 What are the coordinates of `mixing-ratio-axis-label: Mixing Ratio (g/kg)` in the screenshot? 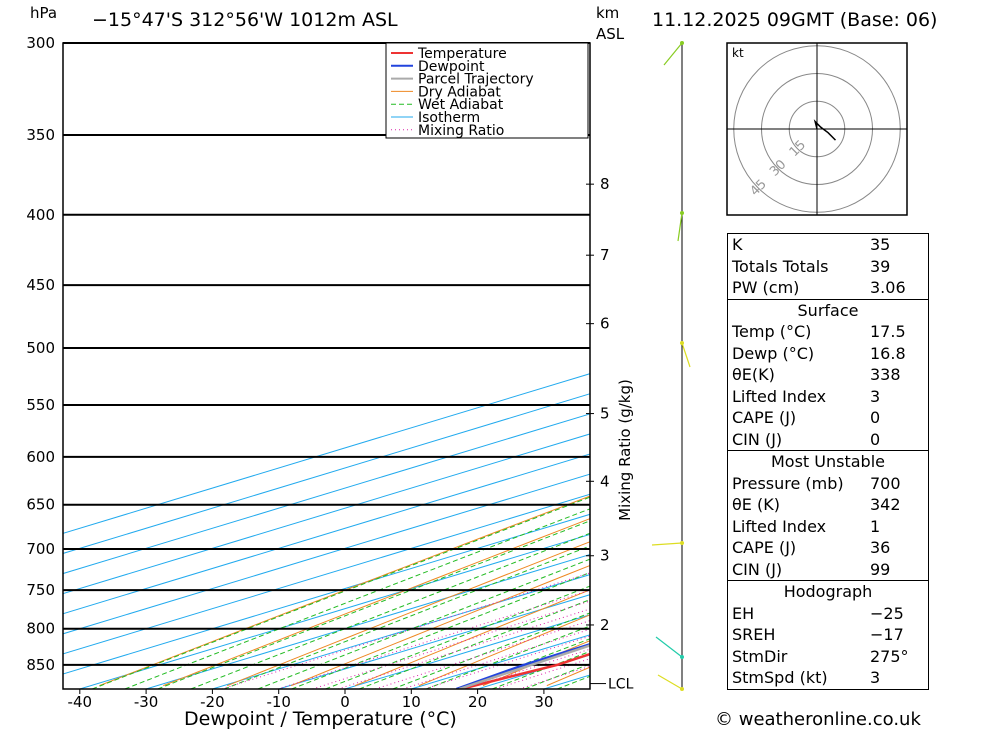 It's located at (625, 450).